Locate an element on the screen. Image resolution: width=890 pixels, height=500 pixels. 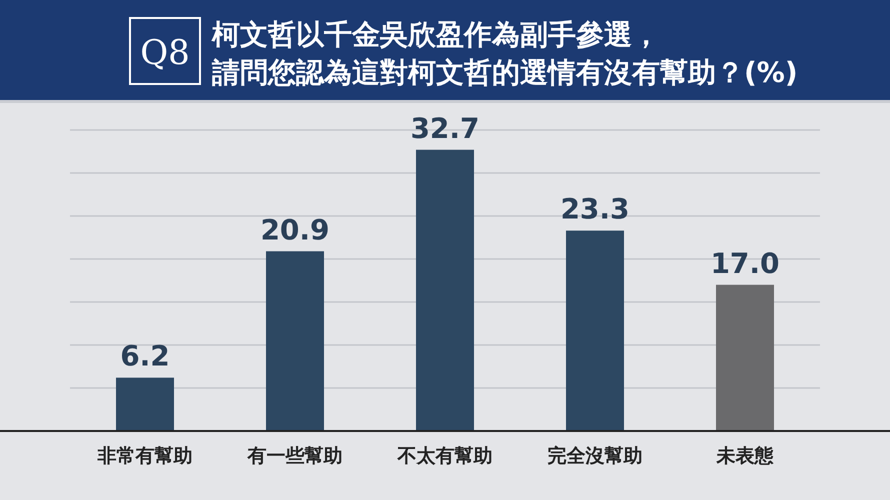
chart-title: 柯文哲以千金吳欣盈作為副手參選，請問您認為這對柯文哲的選情有沒有幫助？(%) is located at coordinates (504, 53).